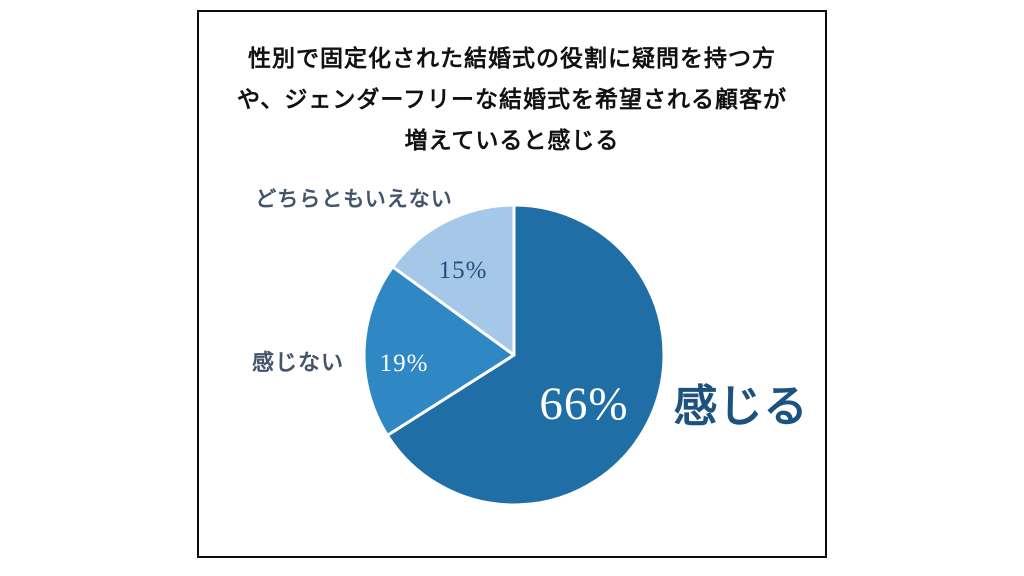  I want to click on pie-slice-neither, so click(453, 280).